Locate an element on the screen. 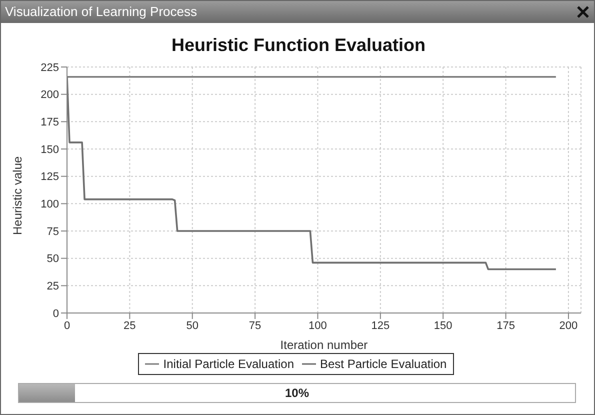  y-tick-label: 200 is located at coordinates (49, 95).